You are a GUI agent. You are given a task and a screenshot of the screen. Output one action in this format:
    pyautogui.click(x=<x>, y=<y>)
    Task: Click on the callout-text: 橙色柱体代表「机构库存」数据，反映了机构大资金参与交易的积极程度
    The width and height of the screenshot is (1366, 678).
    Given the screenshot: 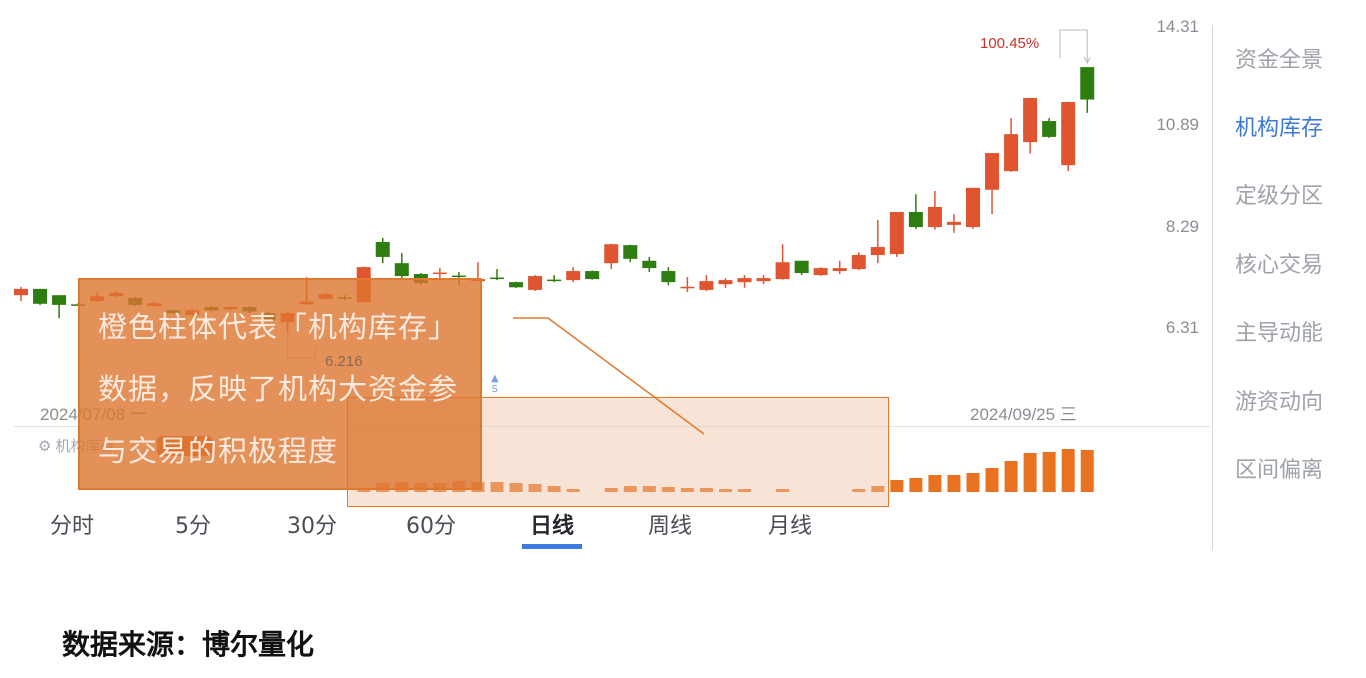 What is the action you would take?
    pyautogui.click(x=278, y=389)
    